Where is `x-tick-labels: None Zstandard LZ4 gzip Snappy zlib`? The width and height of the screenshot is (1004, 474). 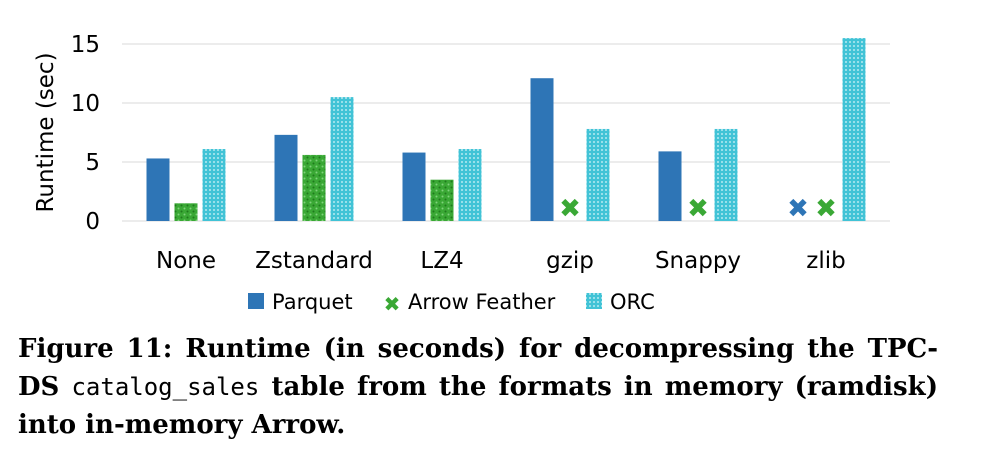 x-tick-labels: None Zstandard LZ4 gzip Snappy zlib is located at coordinates (501, 261).